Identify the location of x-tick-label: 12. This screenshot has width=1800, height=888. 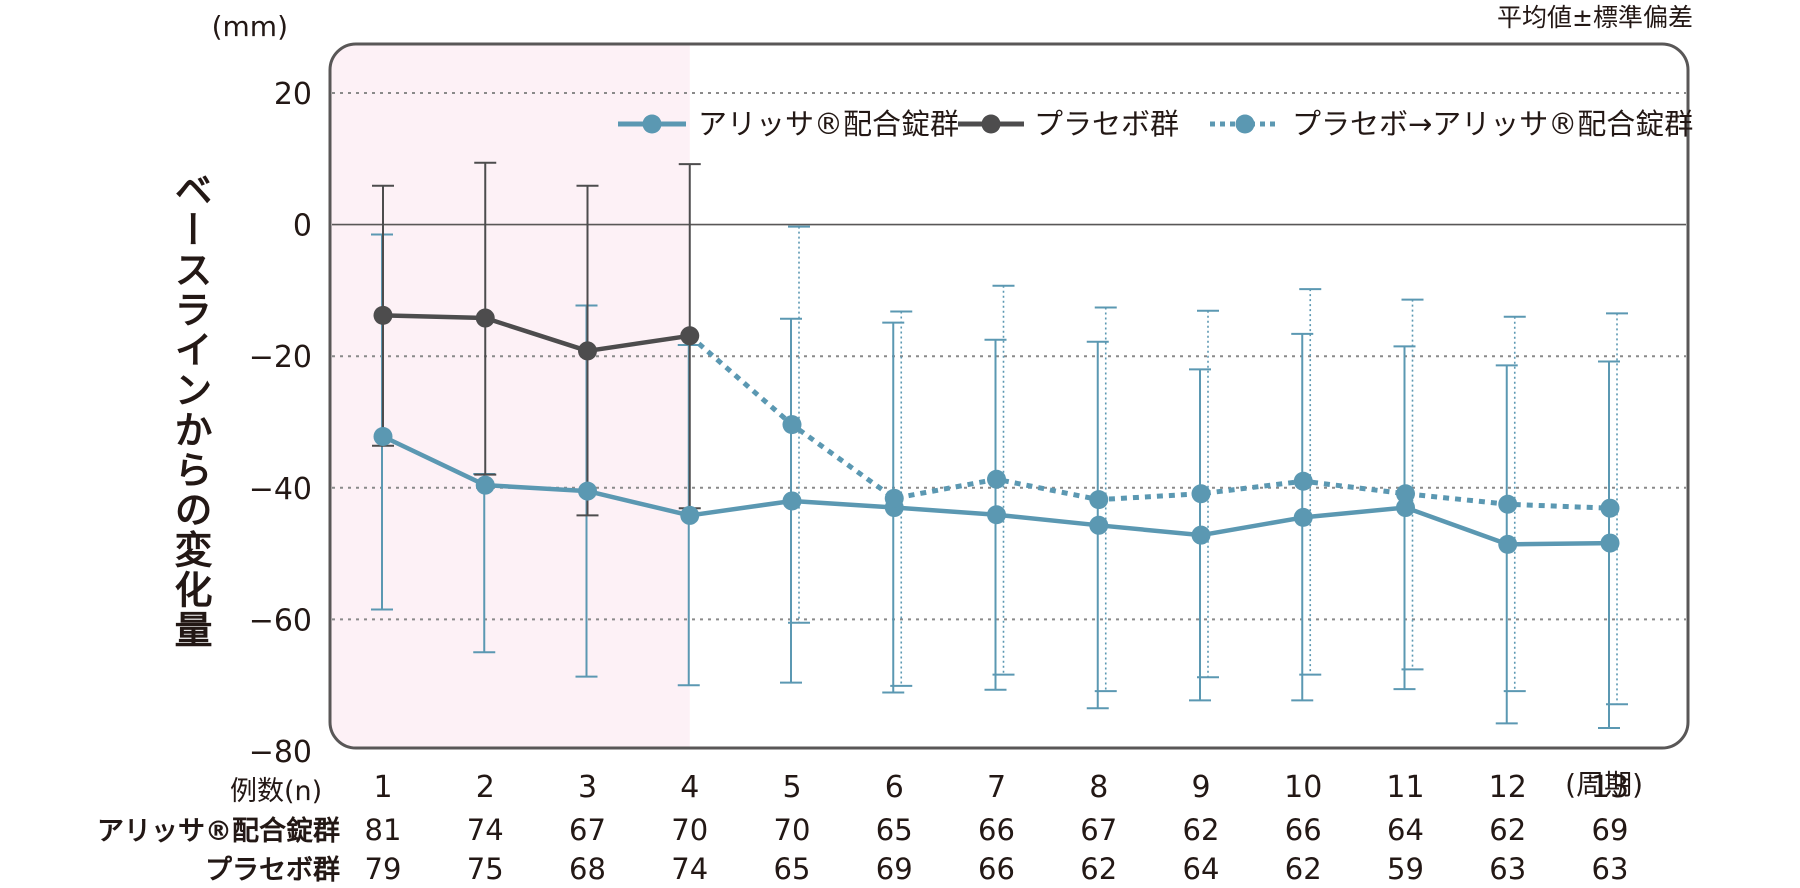
(1508, 787).